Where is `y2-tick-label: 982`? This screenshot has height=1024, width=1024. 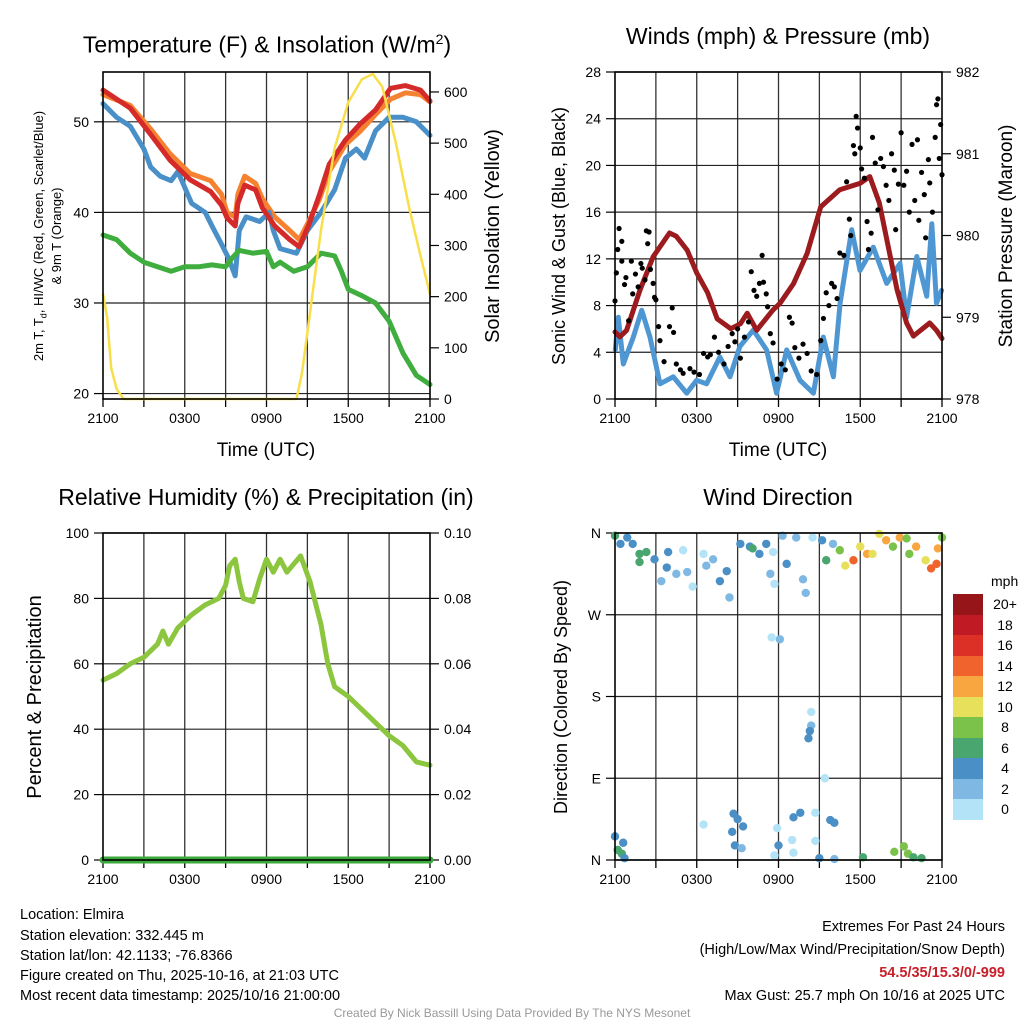 y2-tick-label: 982 is located at coordinates (968, 72).